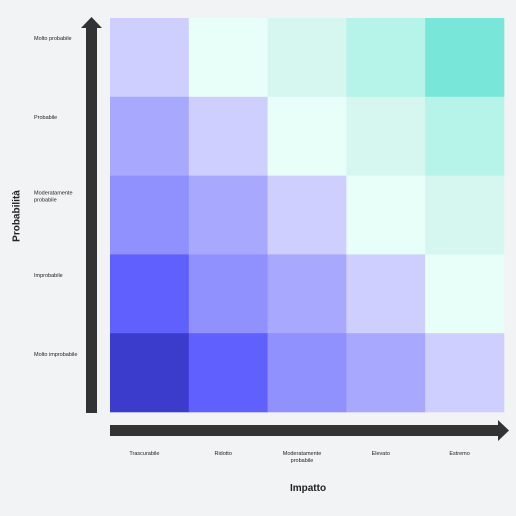 This screenshot has height=516, width=516. Describe the element at coordinates (302, 457) in the screenshot. I see `column-label: Moderatamente probabile` at that location.